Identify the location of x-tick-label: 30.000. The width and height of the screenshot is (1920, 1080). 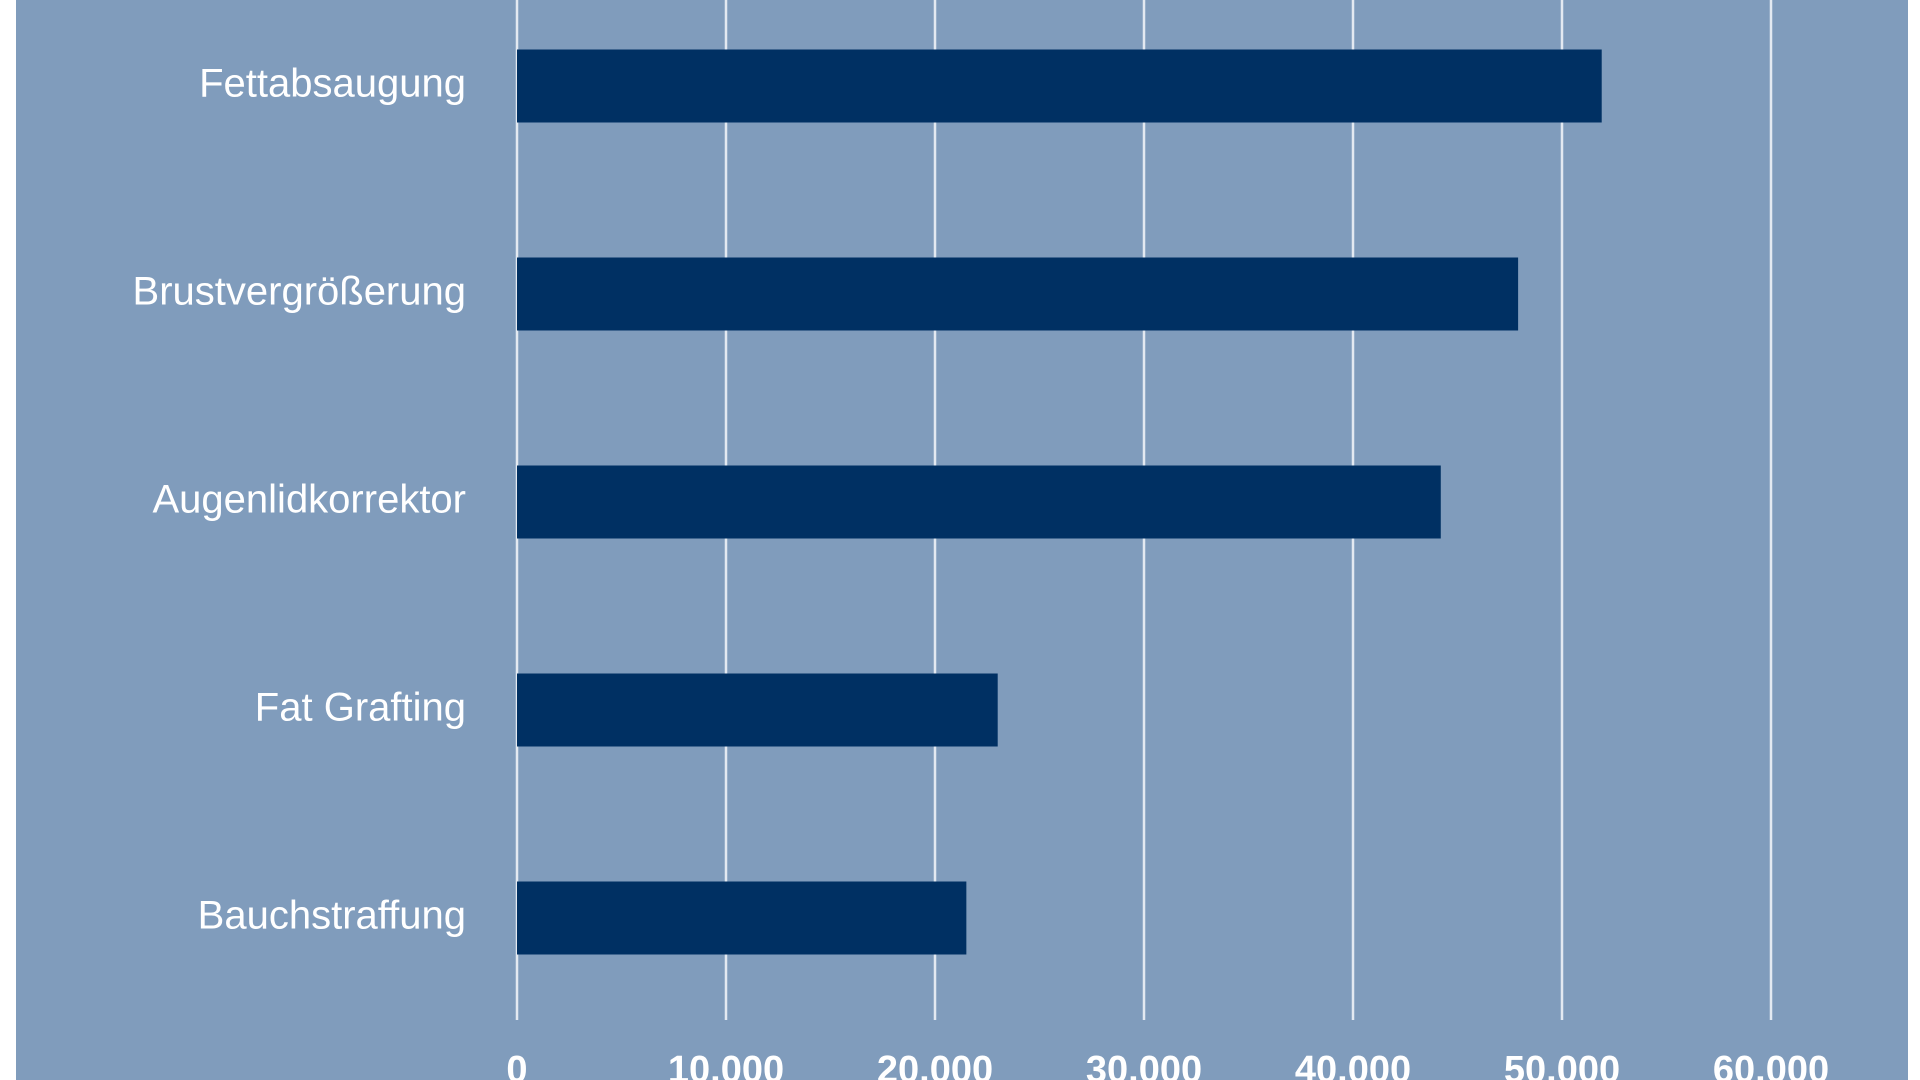
(1144, 1064).